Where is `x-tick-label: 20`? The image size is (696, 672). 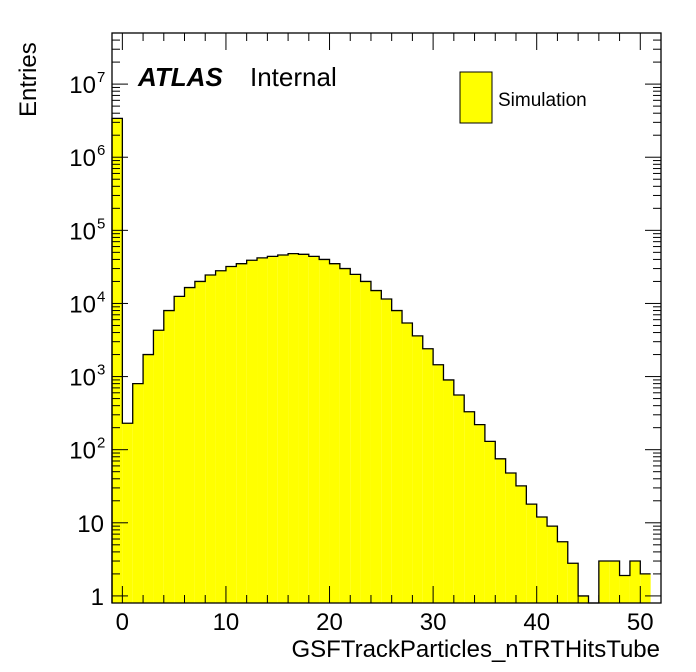
x-tick-label: 20 is located at coordinates (329, 622).